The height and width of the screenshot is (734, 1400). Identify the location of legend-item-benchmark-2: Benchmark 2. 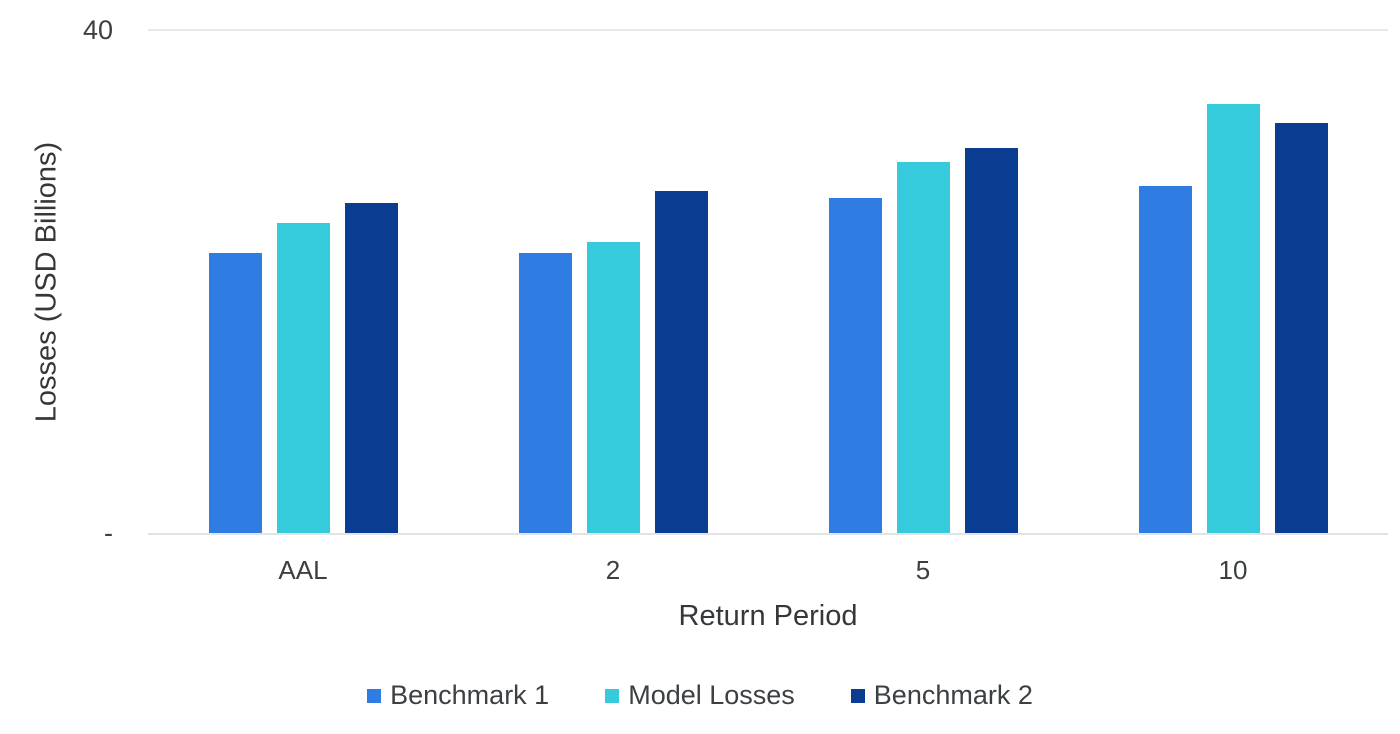
(941, 695).